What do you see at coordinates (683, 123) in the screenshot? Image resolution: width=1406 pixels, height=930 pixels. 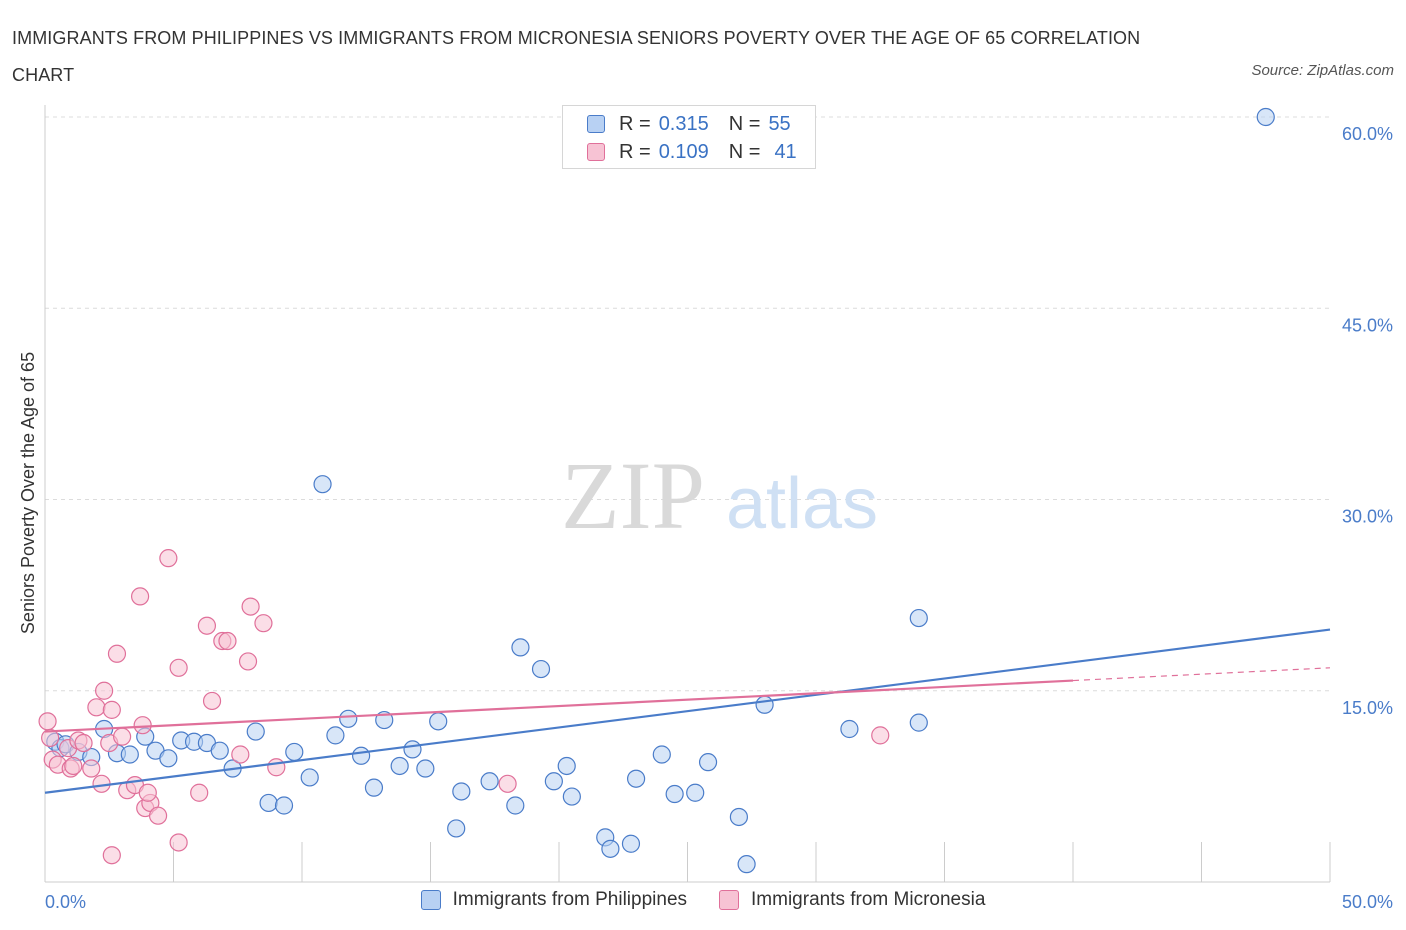 I see `legend-r-value: 0.315` at bounding box center [683, 123].